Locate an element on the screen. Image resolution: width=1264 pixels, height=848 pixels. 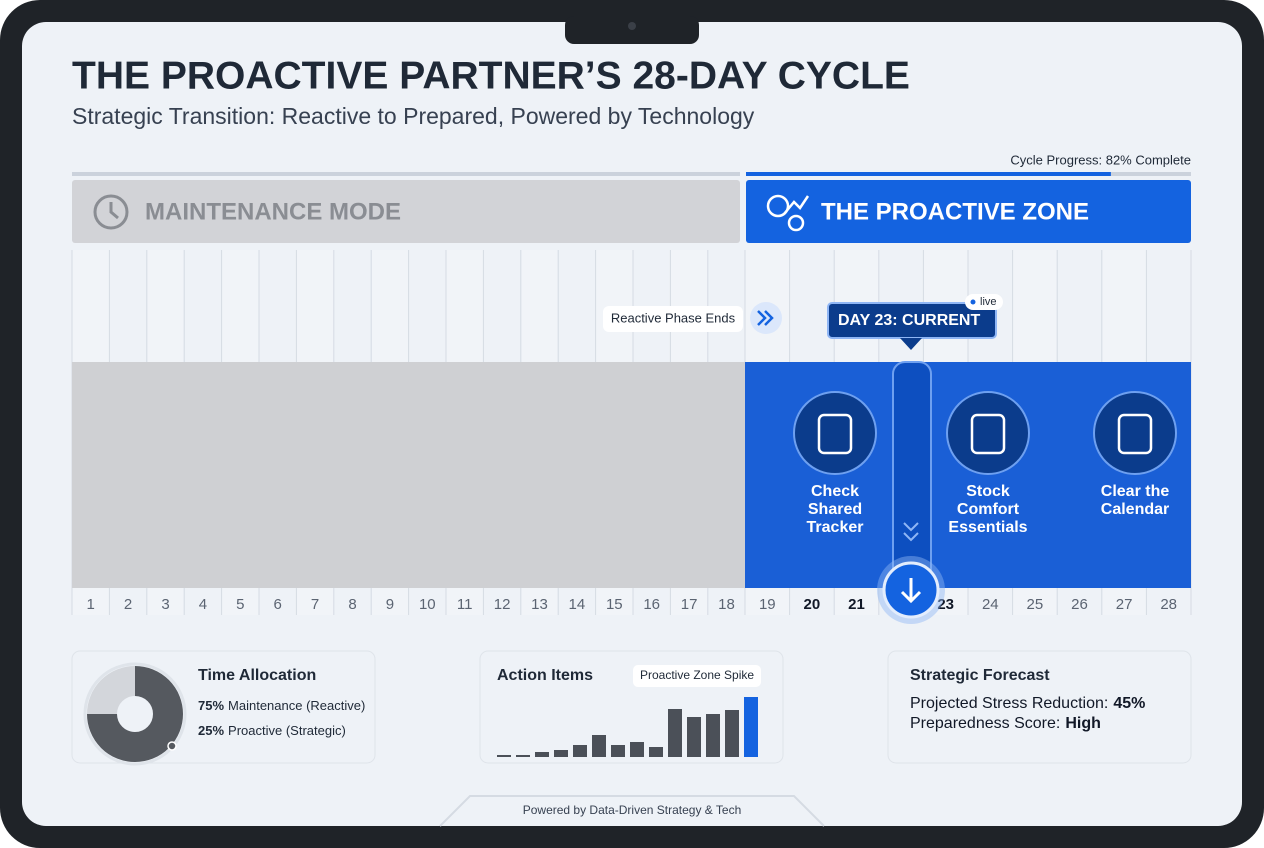
forecast-label: Projected Stress Reduction: is located at coordinates (1009, 703).